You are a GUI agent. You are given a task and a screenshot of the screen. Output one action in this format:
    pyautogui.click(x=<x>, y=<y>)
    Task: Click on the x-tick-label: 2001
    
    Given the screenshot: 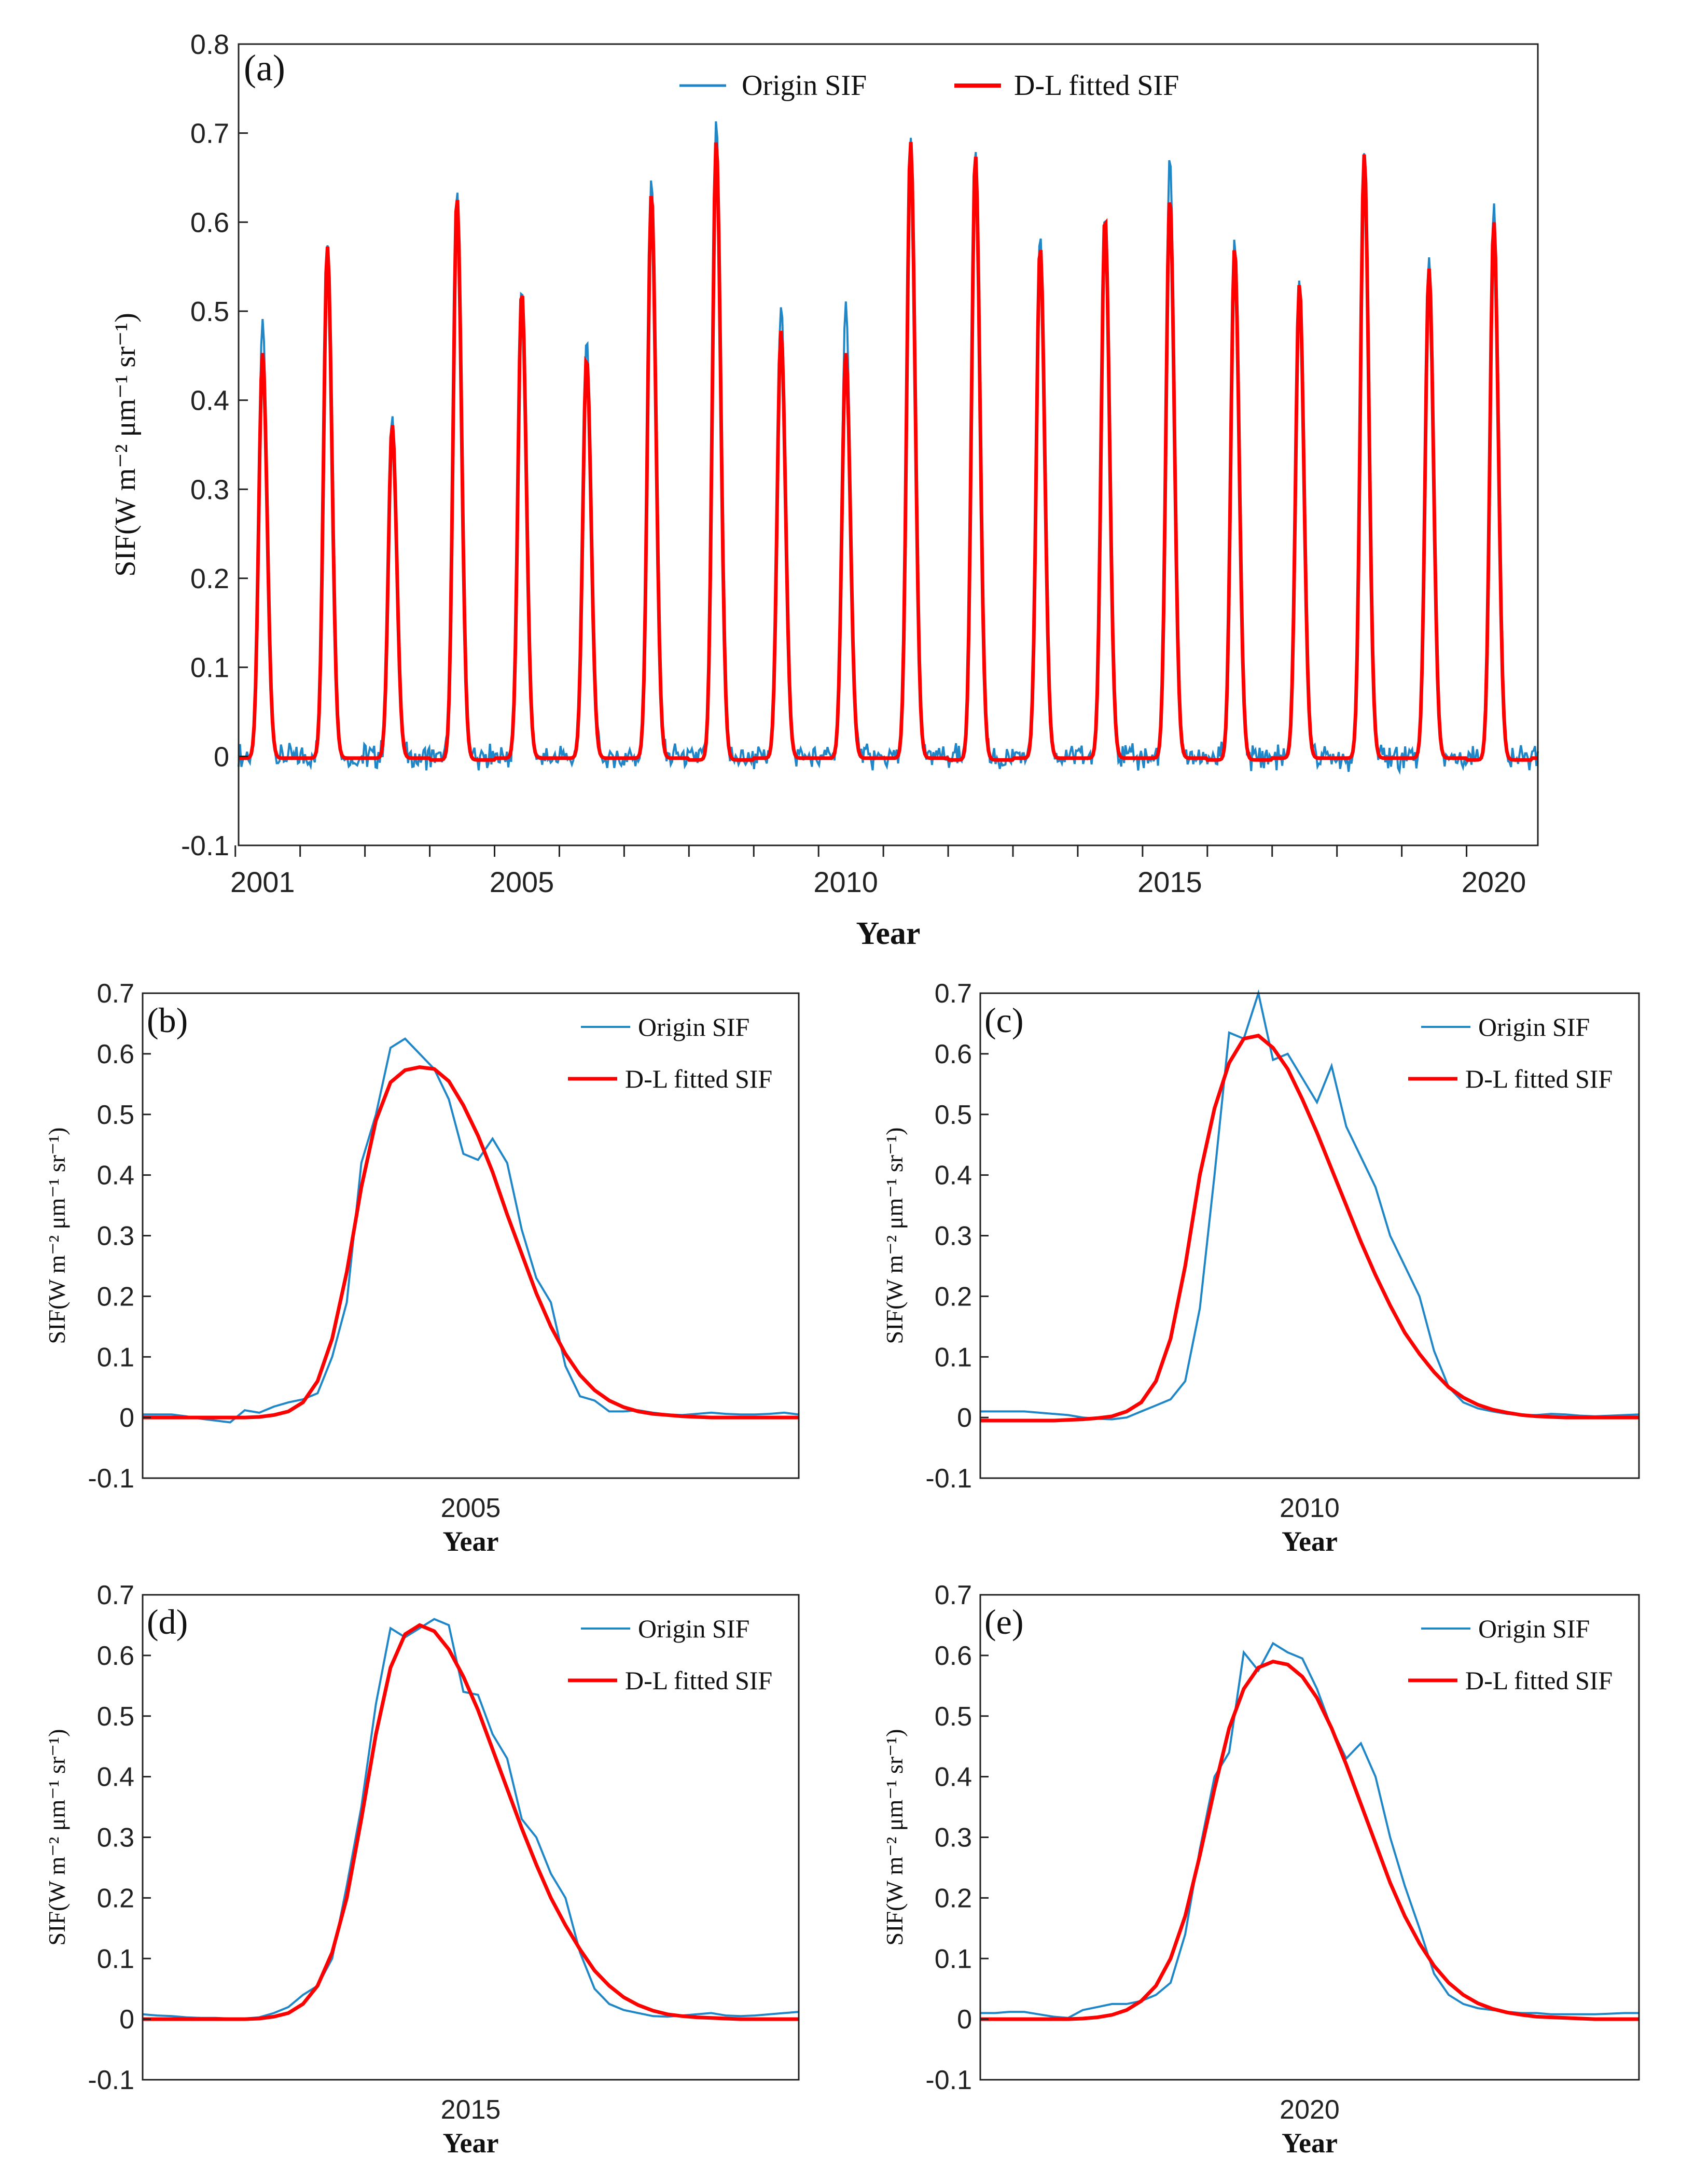 What is the action you would take?
    pyautogui.click(x=262, y=882)
    